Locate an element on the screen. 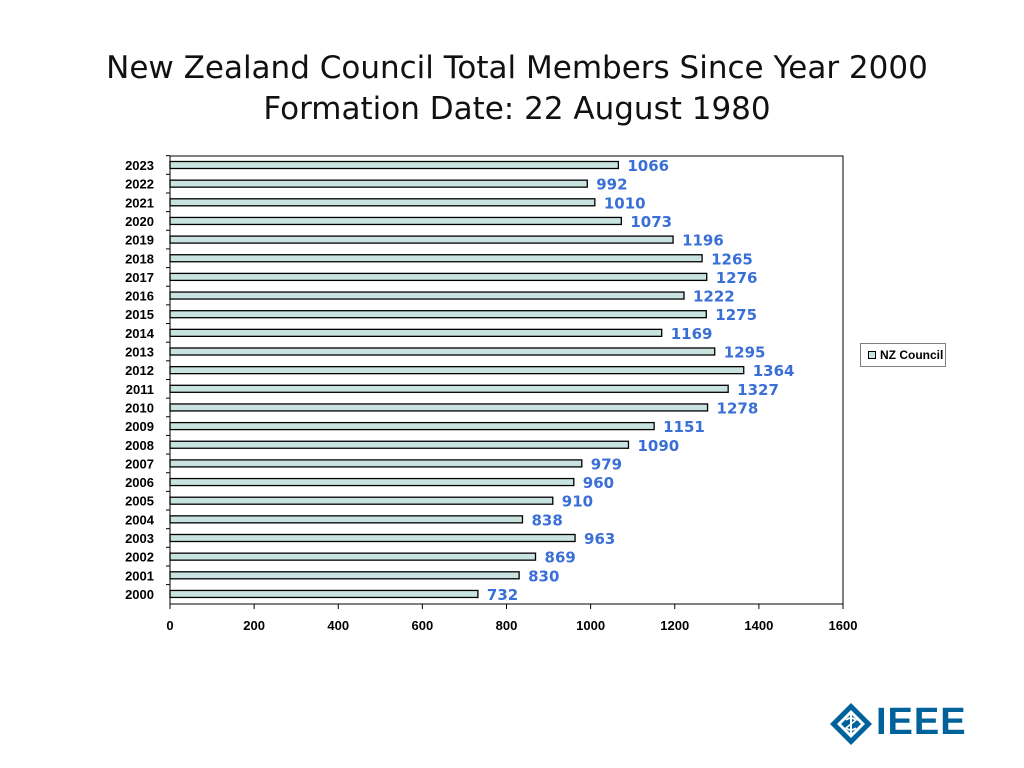 This screenshot has width=1024, height=768. data-label: 910 is located at coordinates (577, 502).